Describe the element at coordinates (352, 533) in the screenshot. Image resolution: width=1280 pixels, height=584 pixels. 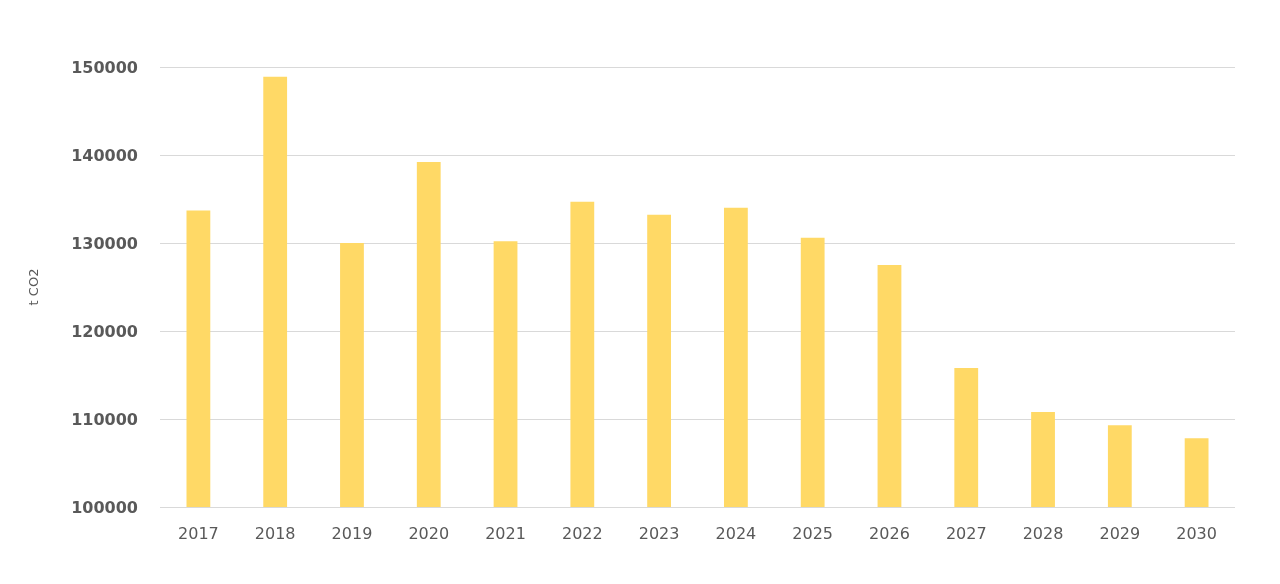
I see `x-tick-label: 2019` at that location.